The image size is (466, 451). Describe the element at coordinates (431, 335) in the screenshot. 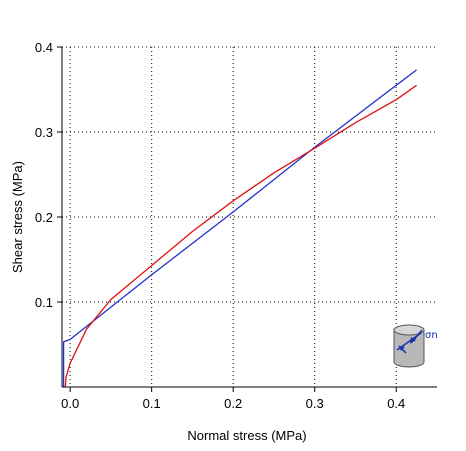

I see `sigma-n-label: σn` at that location.